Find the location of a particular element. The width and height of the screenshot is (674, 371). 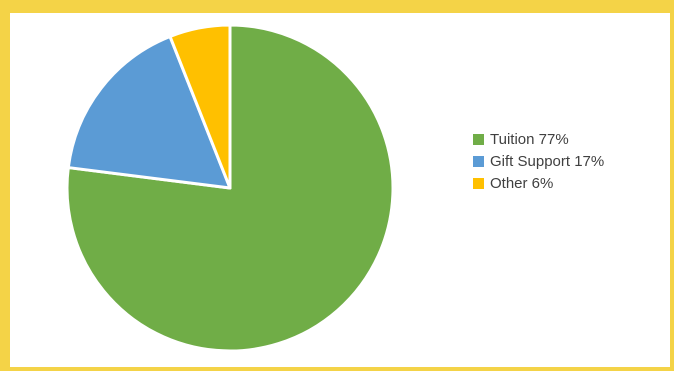

legend-label-other: Other 6% is located at coordinates (522, 183).